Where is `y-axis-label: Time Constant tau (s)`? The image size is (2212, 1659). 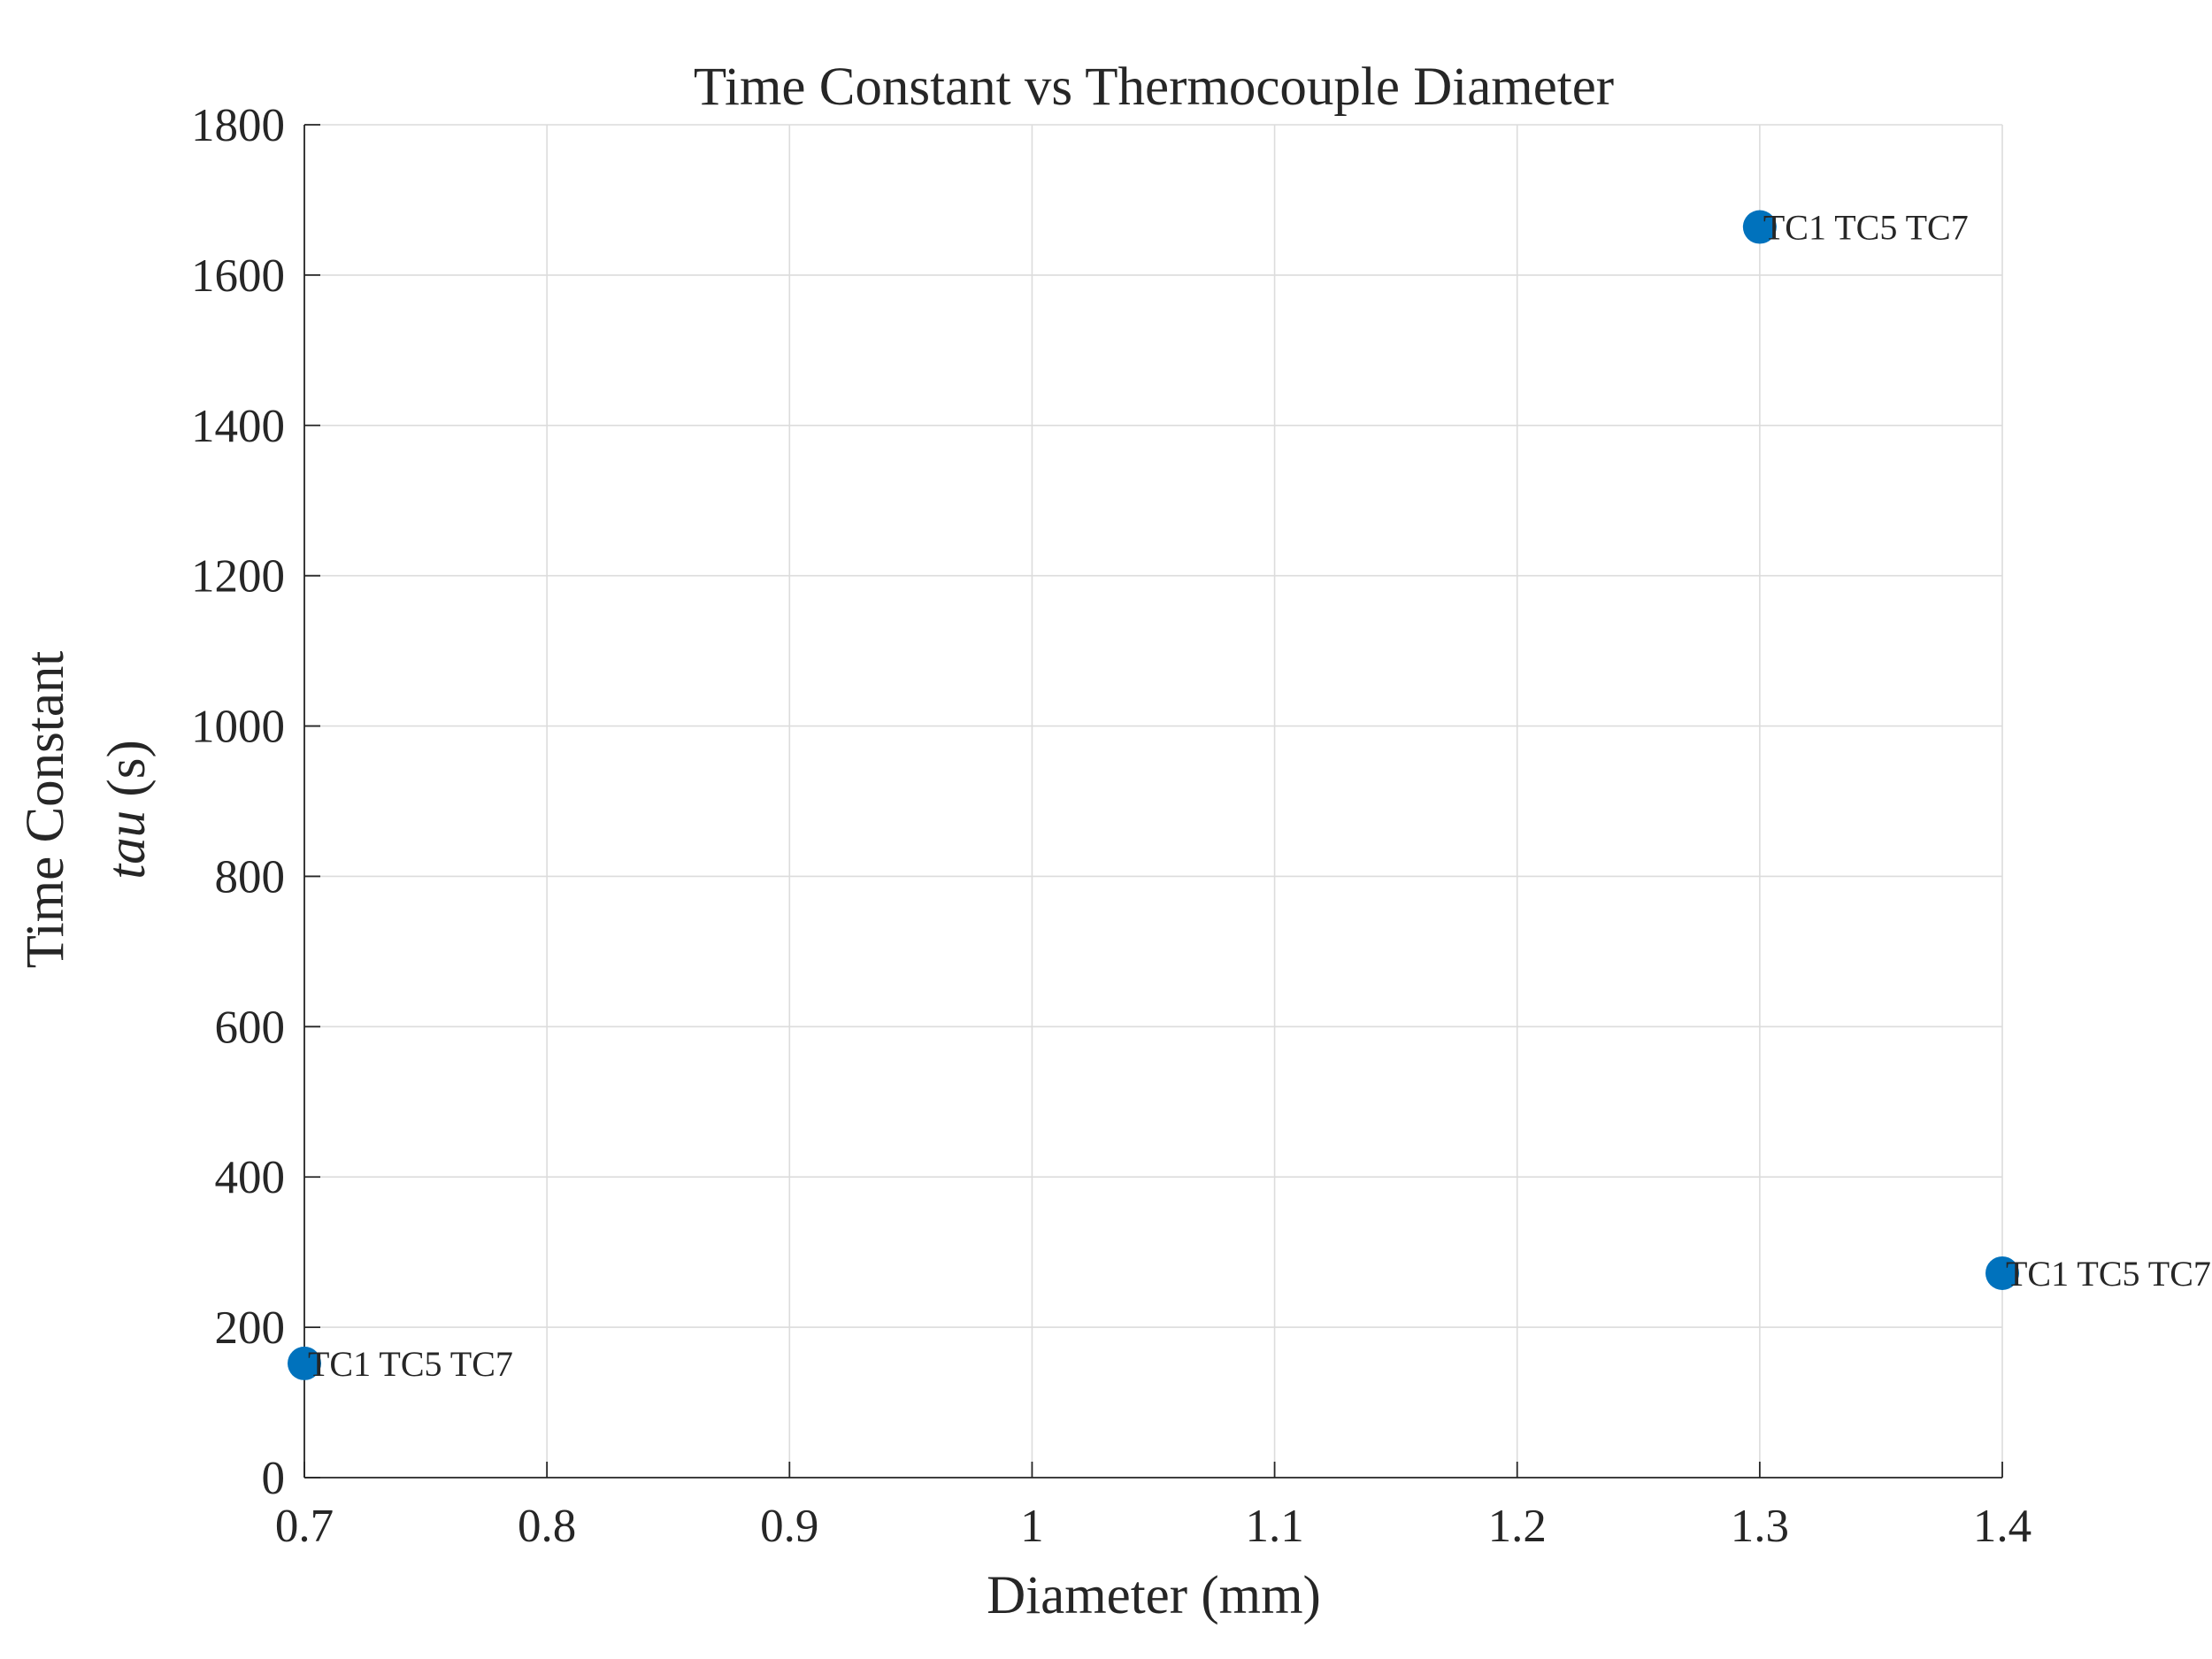
y-axis-label: Time Constant tau (s) is located at coordinates (87, 810).